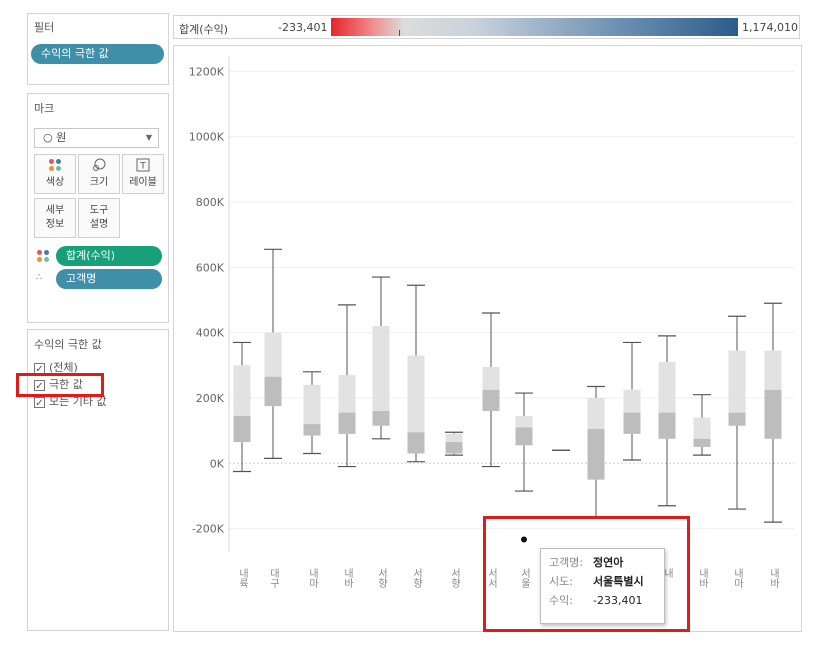 This screenshot has height=647, width=814. Describe the element at coordinates (243, 578) in the screenshot. I see `x-tick-label: 내륙` at that location.